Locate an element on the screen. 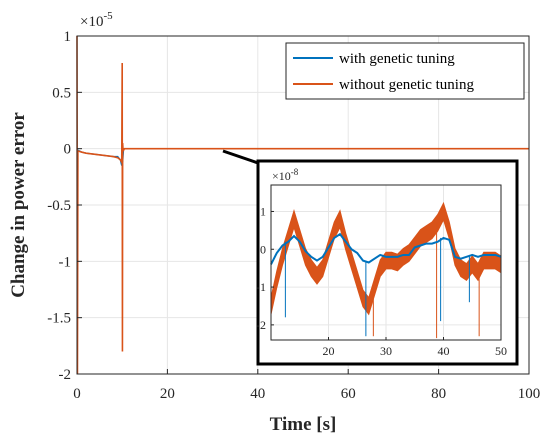 This screenshot has width=550, height=440. inset-y-tick-label: -2 is located at coordinates (261, 325).